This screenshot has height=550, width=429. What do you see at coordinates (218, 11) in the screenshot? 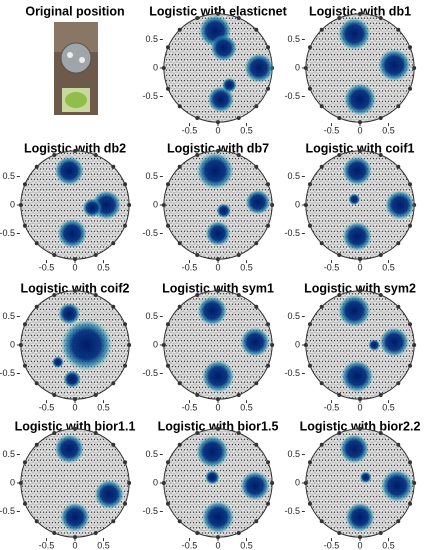
I see `panel-title: Logistic with elasticnet` at bounding box center [218, 11].